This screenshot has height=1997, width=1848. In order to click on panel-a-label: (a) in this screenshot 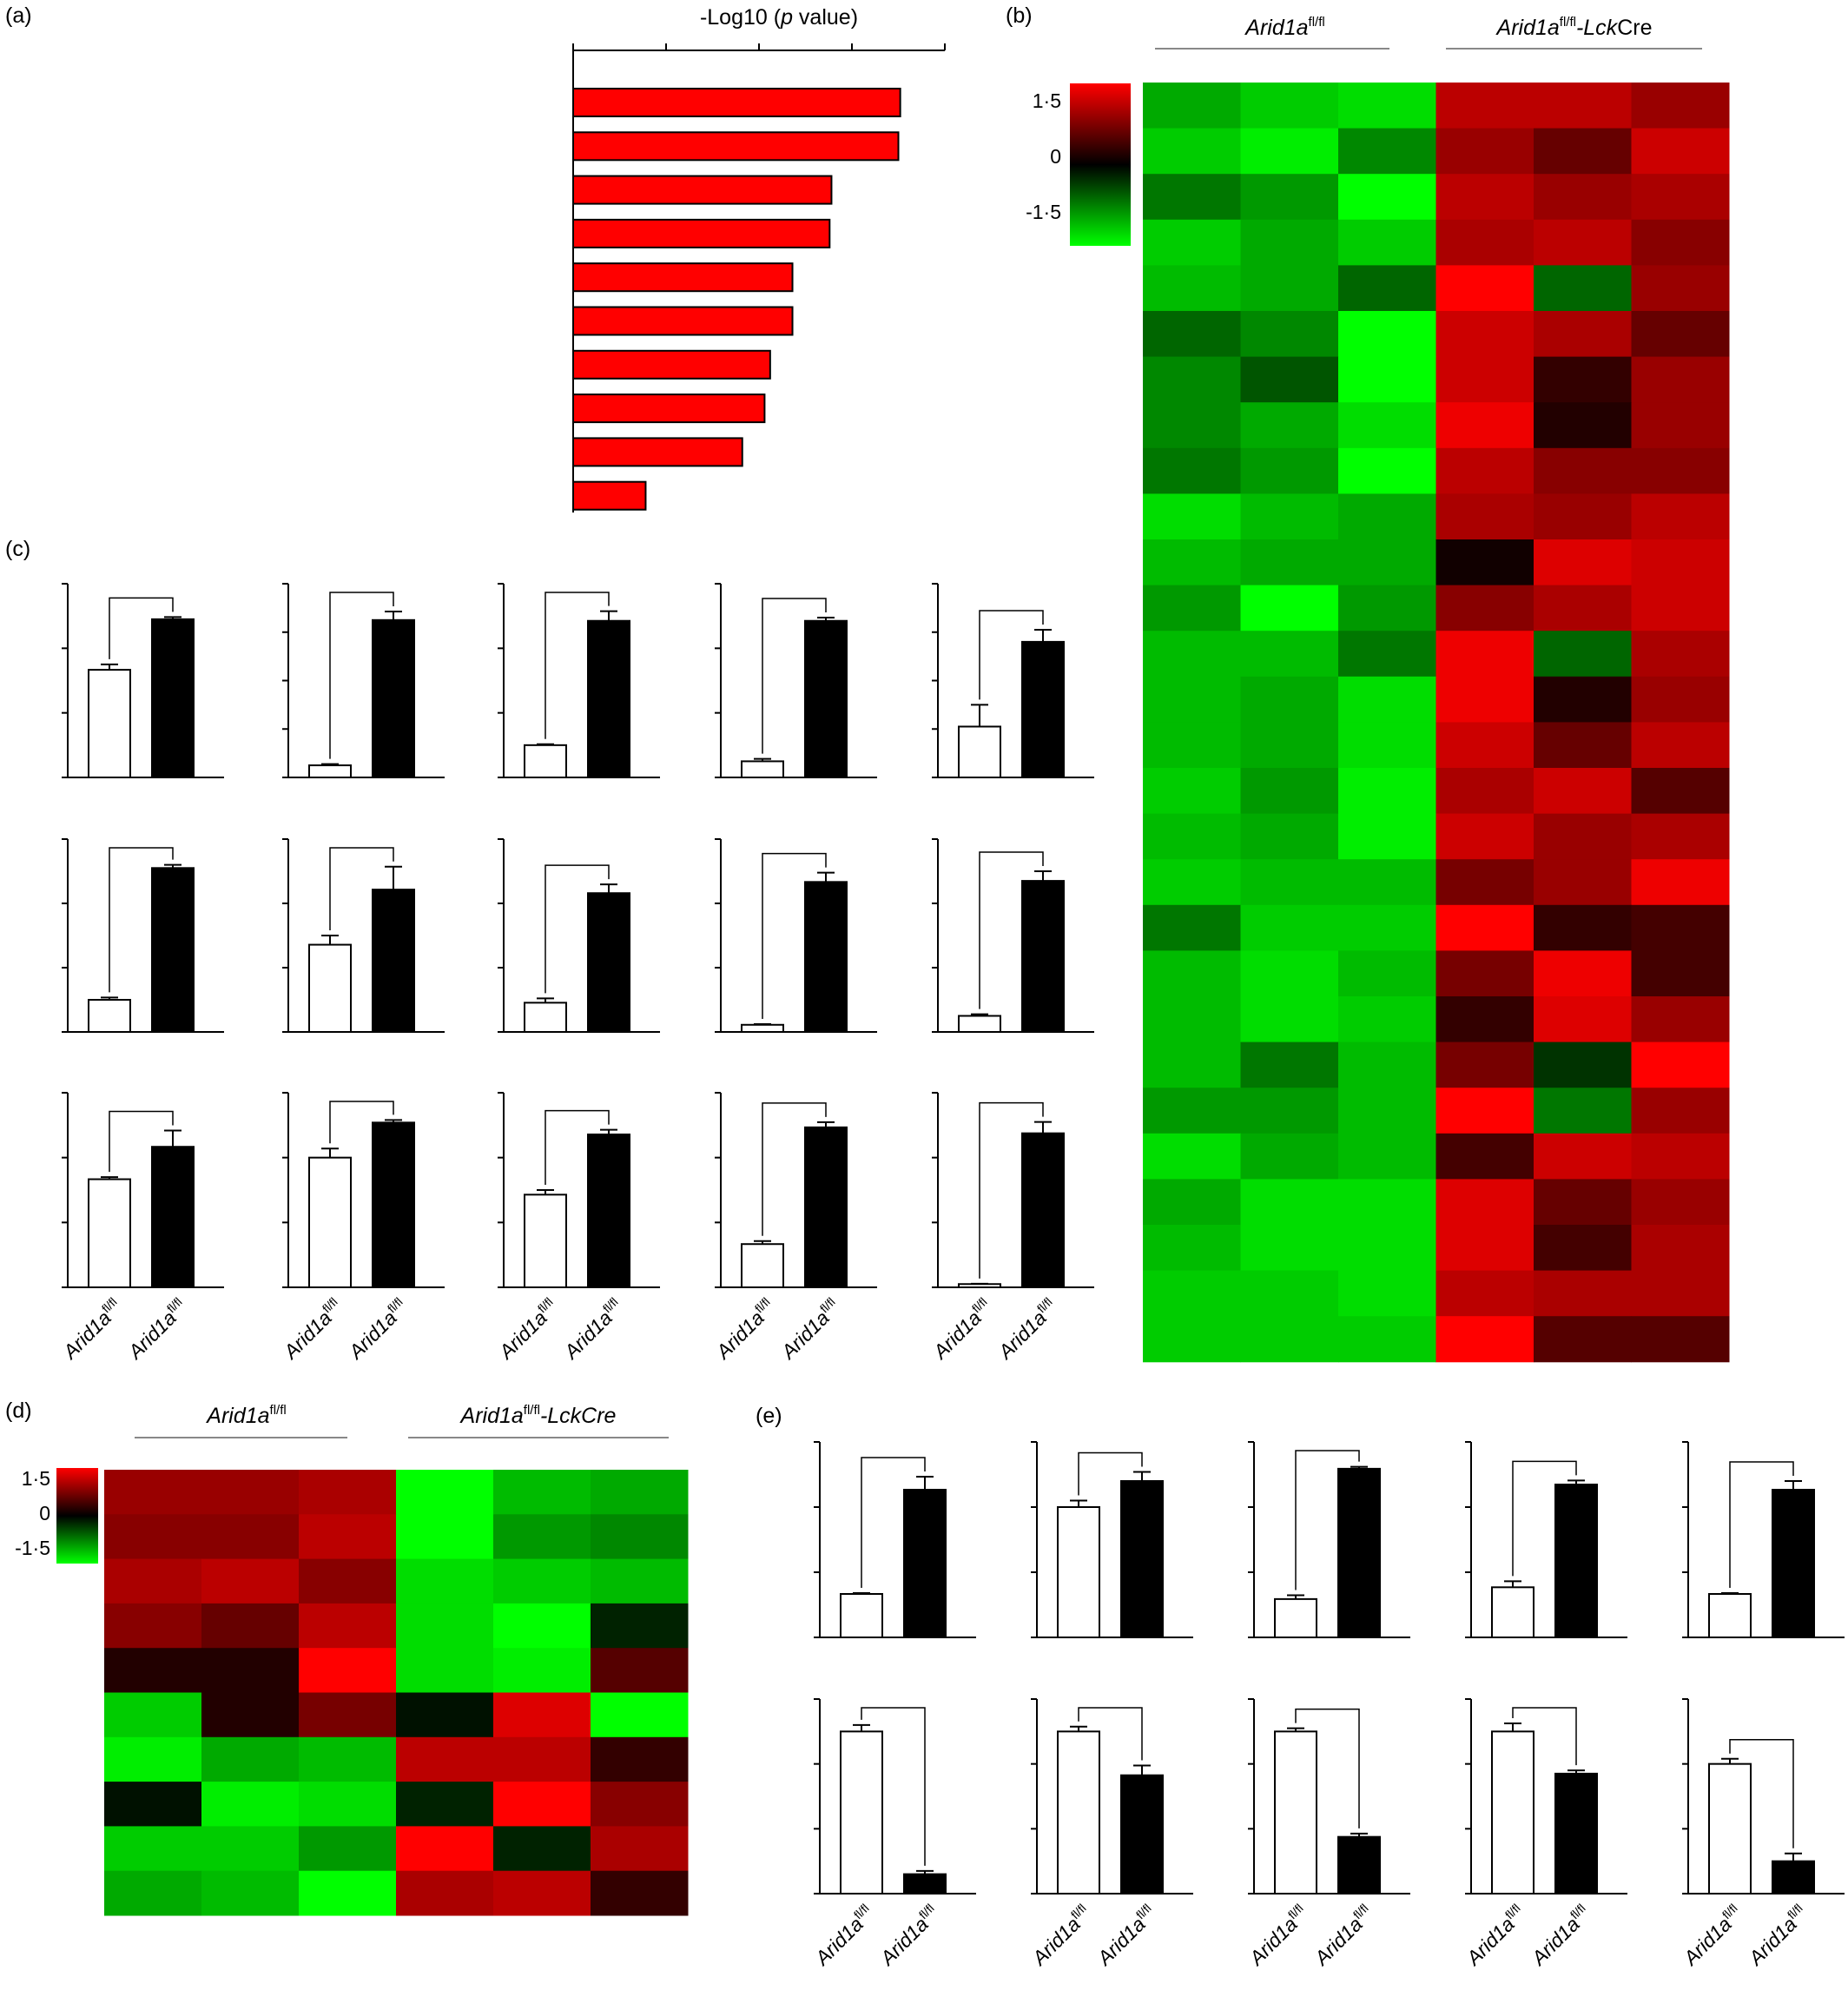, I will do `click(19, 15)`.